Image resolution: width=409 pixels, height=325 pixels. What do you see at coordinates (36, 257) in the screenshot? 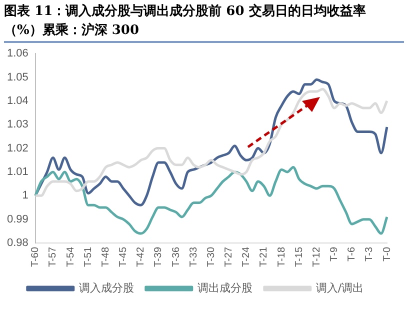
I see `x-tick-label: T-60` at bounding box center [36, 257].